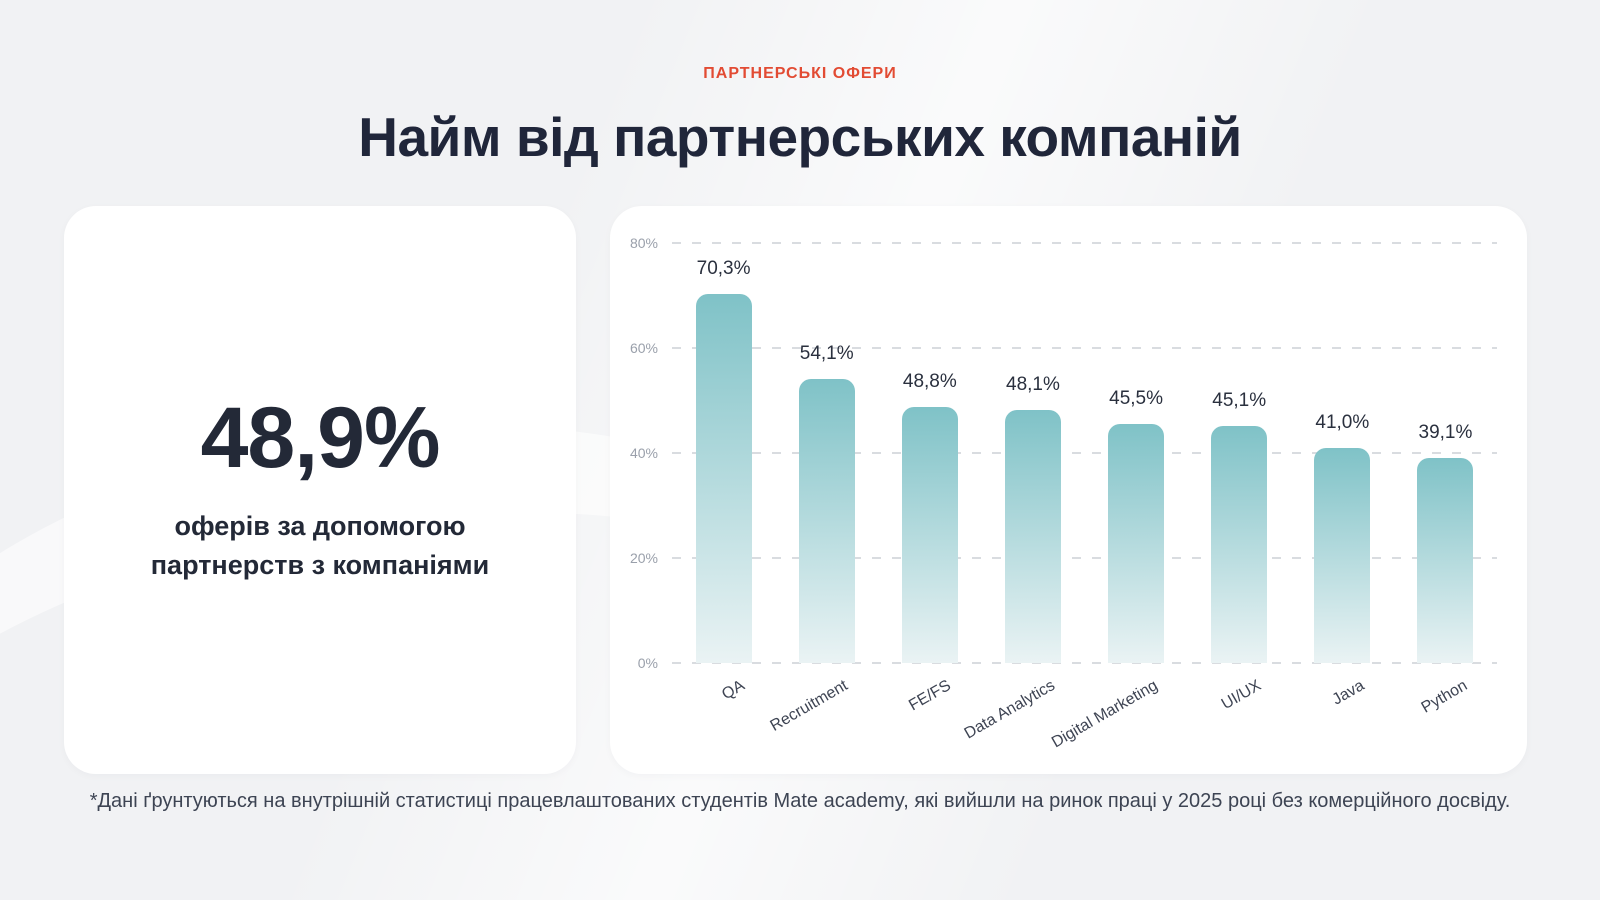 Image resolution: width=1600 pixels, height=900 pixels. I want to click on bar-column-FE/FS: 48,8% FE/FS, so click(929, 478).